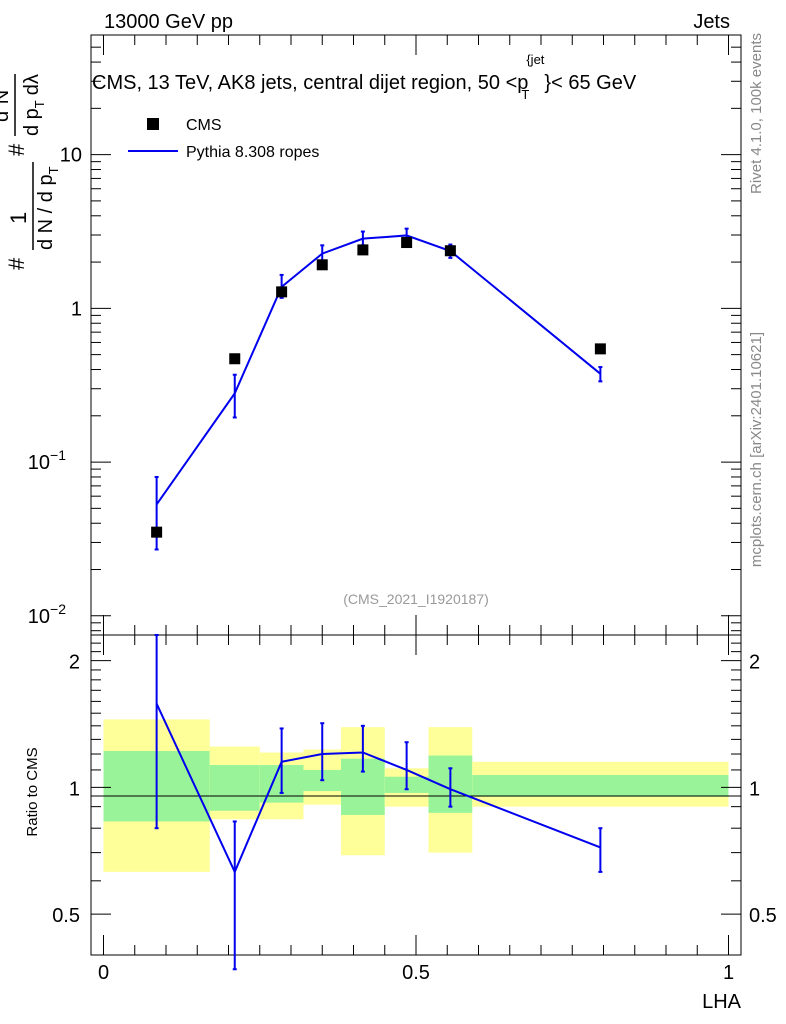 The width and height of the screenshot is (786, 1024). I want to click on header-left: 13000 GeV pp, so click(168, 22).